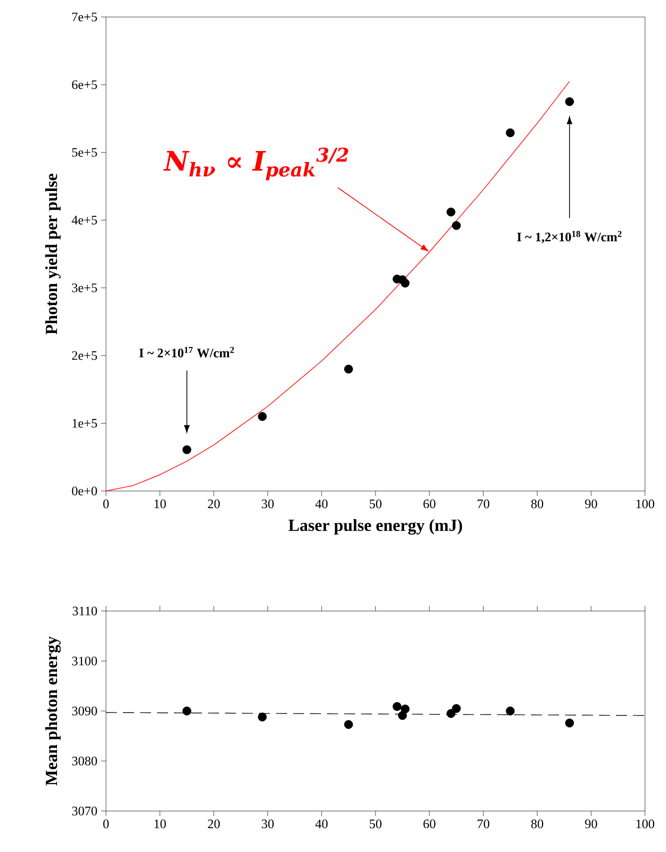  I want to click on y-axis-title: Photon yield per pulse, so click(53, 254).